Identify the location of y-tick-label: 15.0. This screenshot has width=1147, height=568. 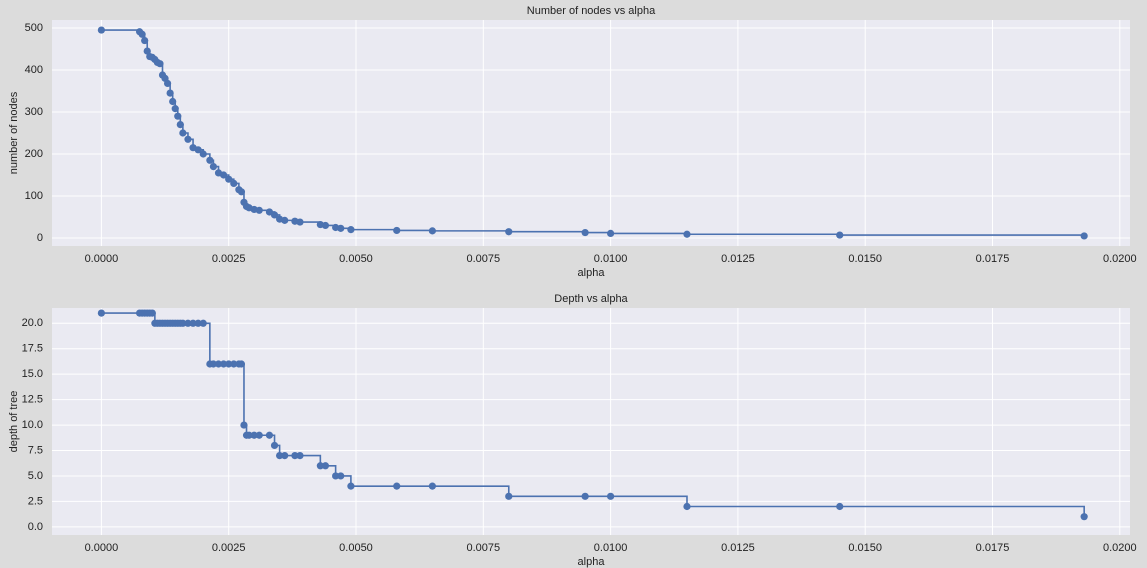
(32, 374).